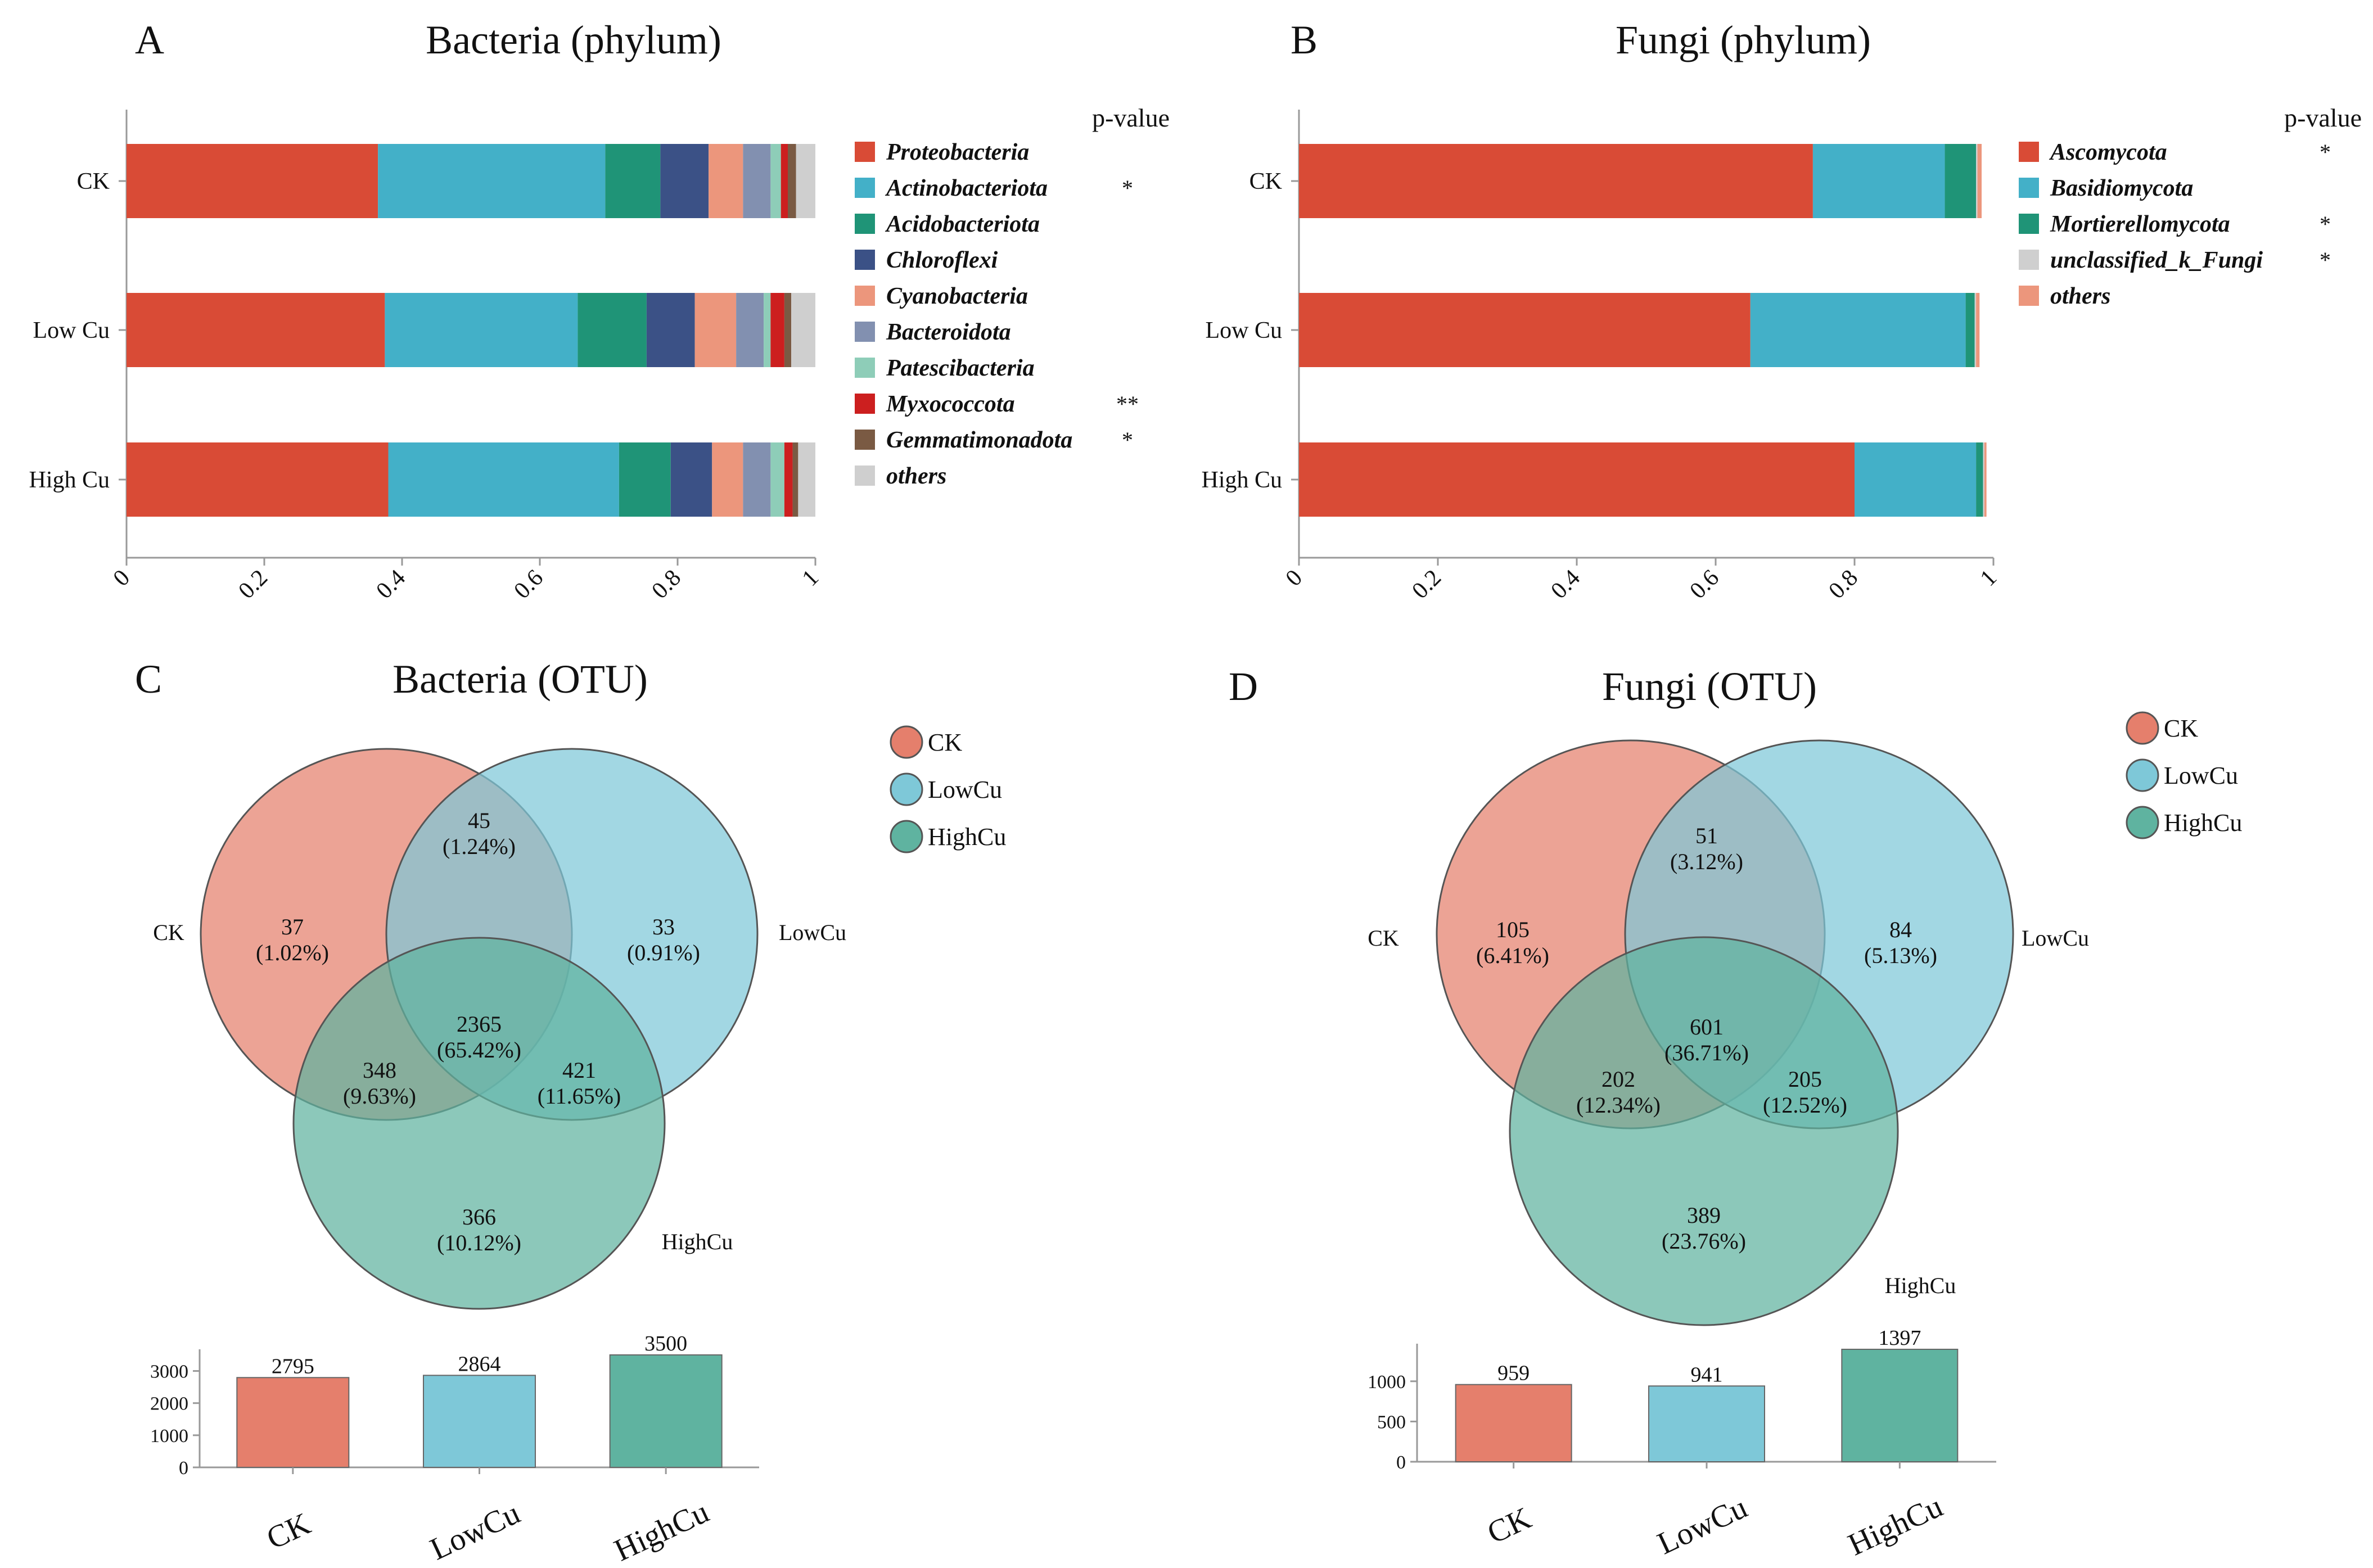 Image resolution: width=2373 pixels, height=1568 pixels. I want to click on chart-title: Bacteria (OTU), so click(520, 679).